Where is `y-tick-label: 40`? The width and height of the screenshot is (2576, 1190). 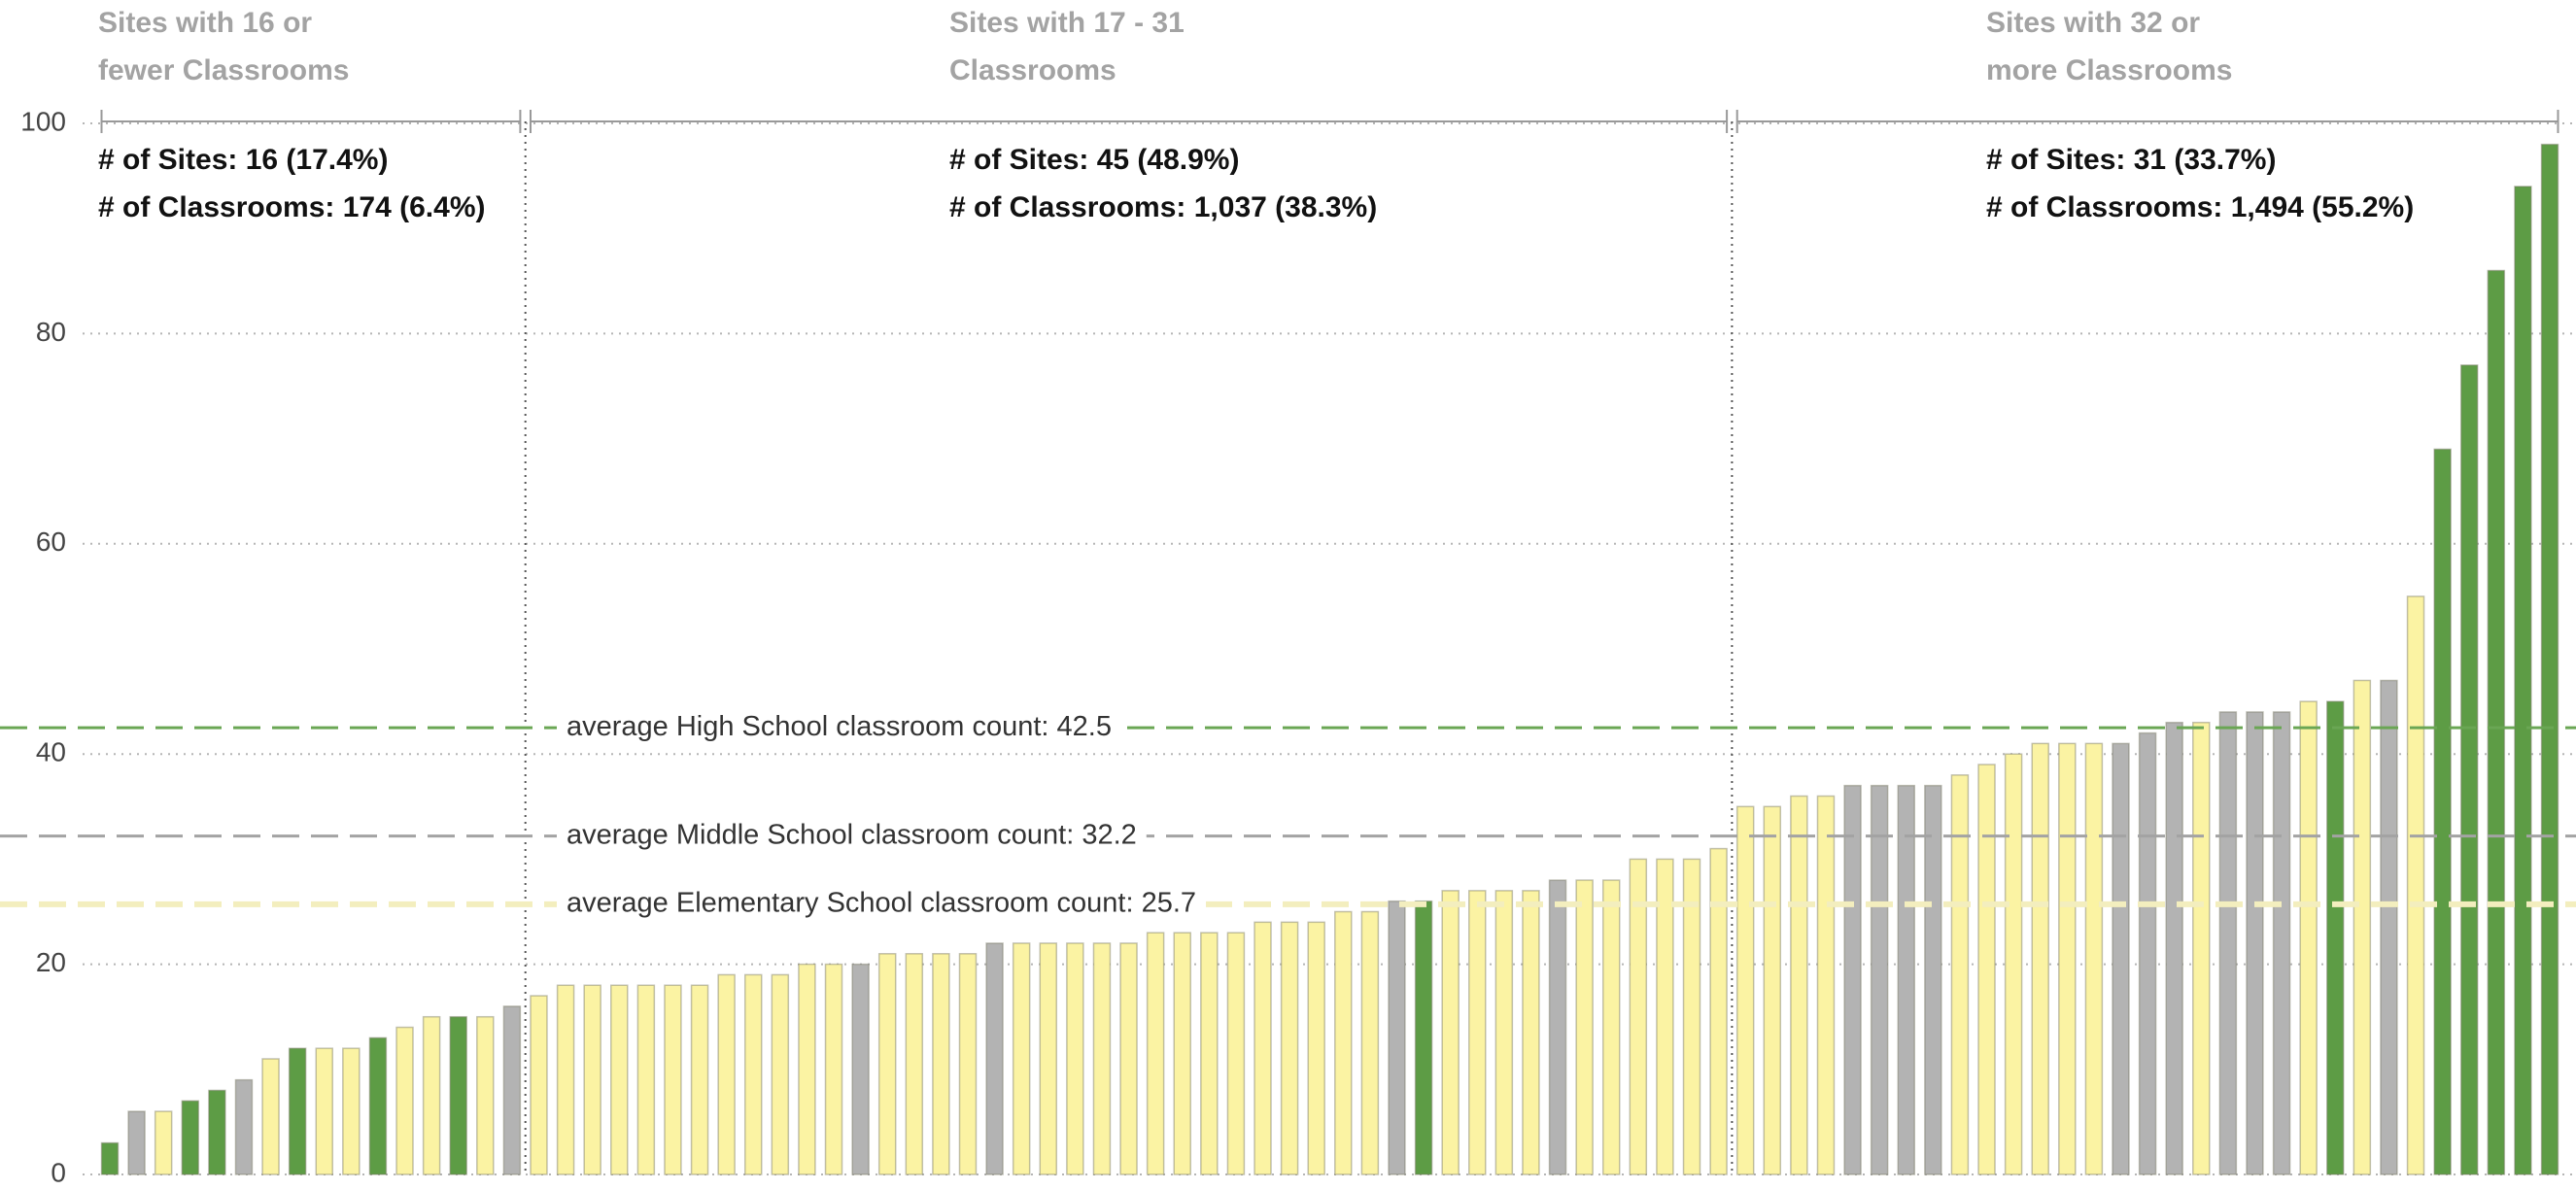
y-tick-label: 40 is located at coordinates (51, 752).